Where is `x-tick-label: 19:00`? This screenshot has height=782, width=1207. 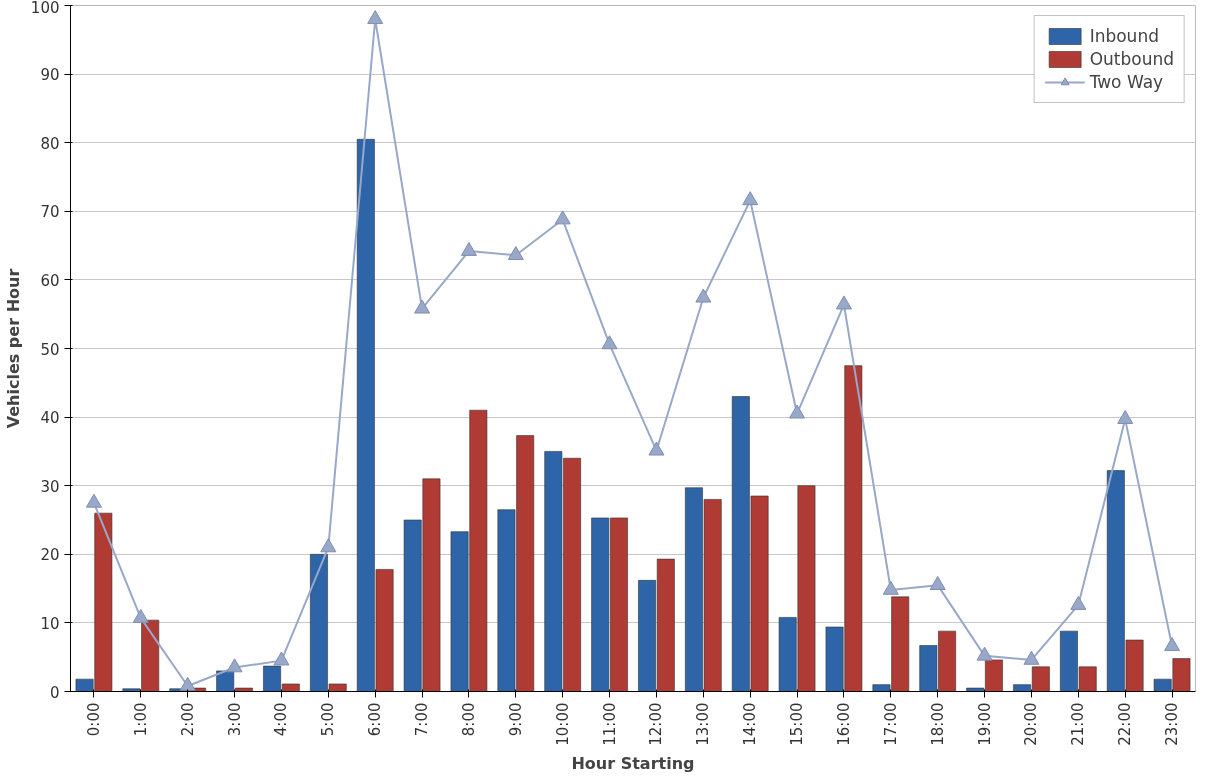 x-tick-label: 19:00 is located at coordinates (984, 724).